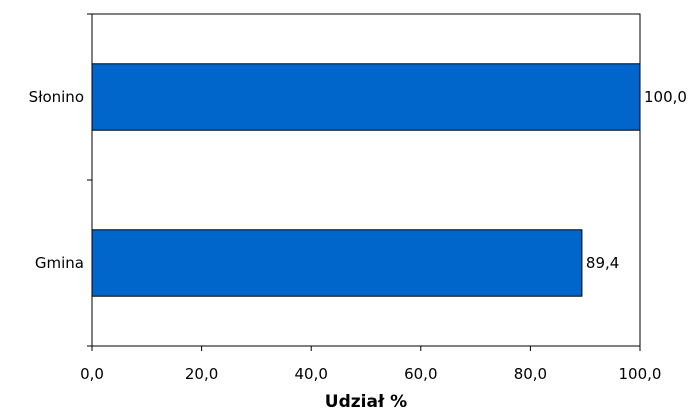 This screenshot has height=418, width=692. What do you see at coordinates (56, 97) in the screenshot?
I see `y-category-label: Słonino` at bounding box center [56, 97].